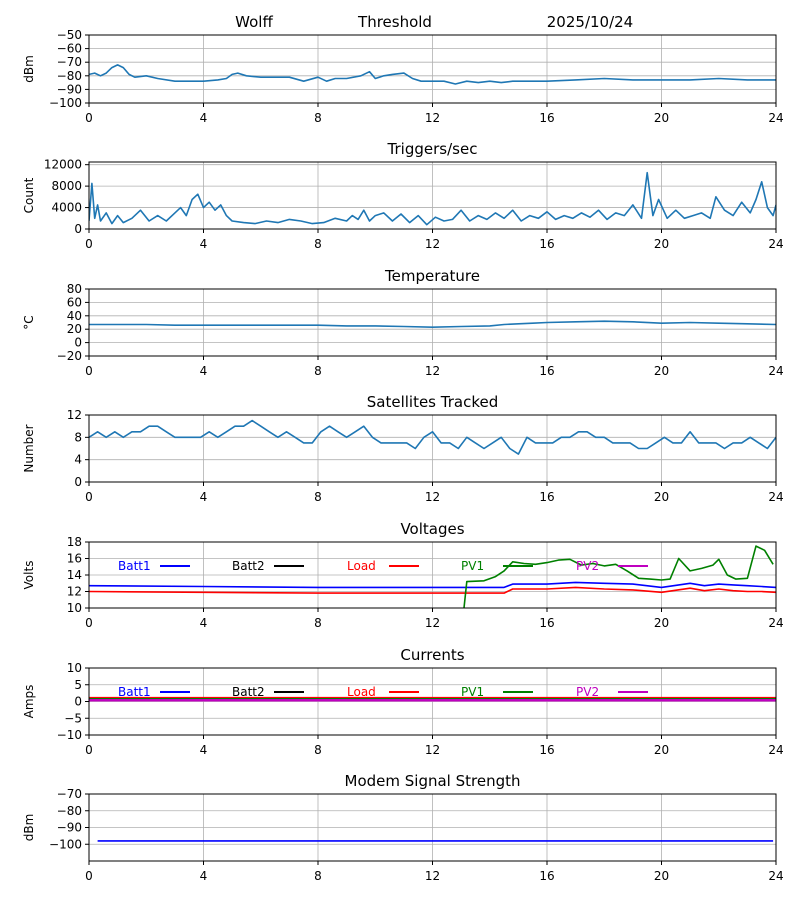  Describe the element at coordinates (78, 460) in the screenshot. I see `y-tick-label: 4` at that location.